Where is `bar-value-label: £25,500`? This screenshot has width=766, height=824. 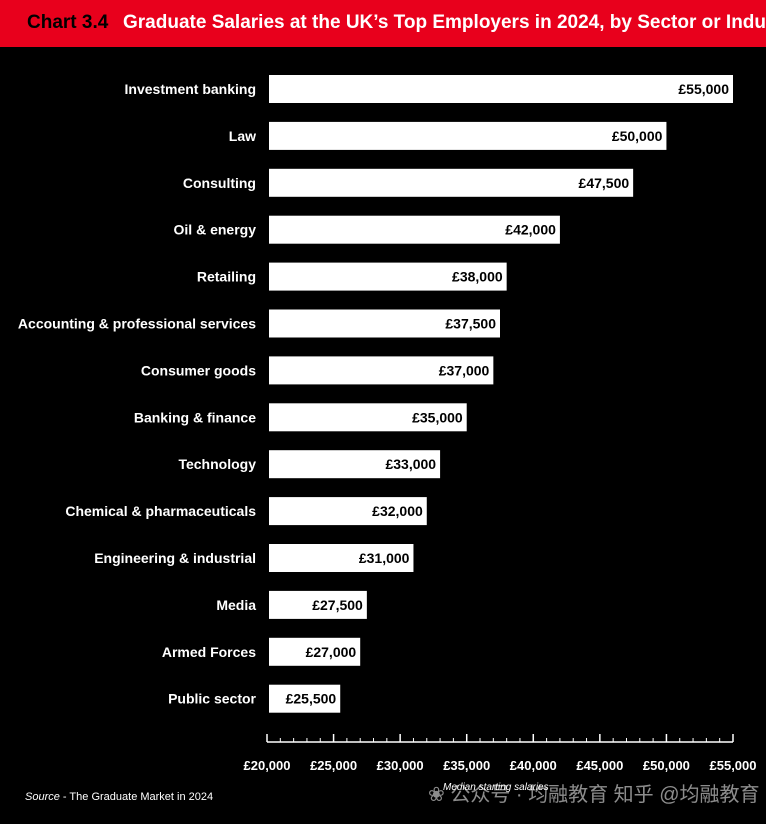 bar-value-label: £25,500 is located at coordinates (311, 699).